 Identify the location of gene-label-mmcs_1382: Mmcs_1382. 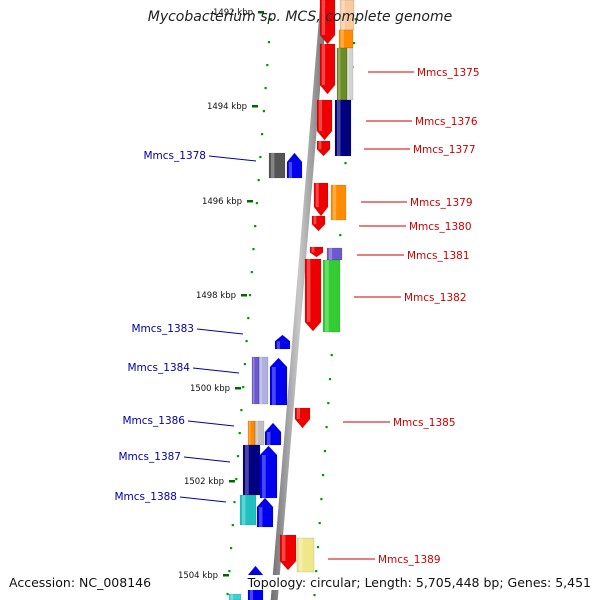
(435, 298).